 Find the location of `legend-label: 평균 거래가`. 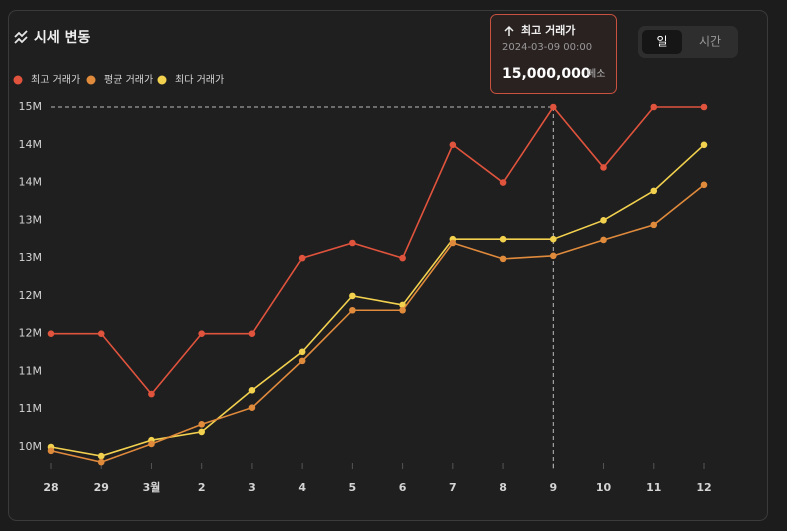

legend-label: 평균 거래가 is located at coordinates (128, 80).